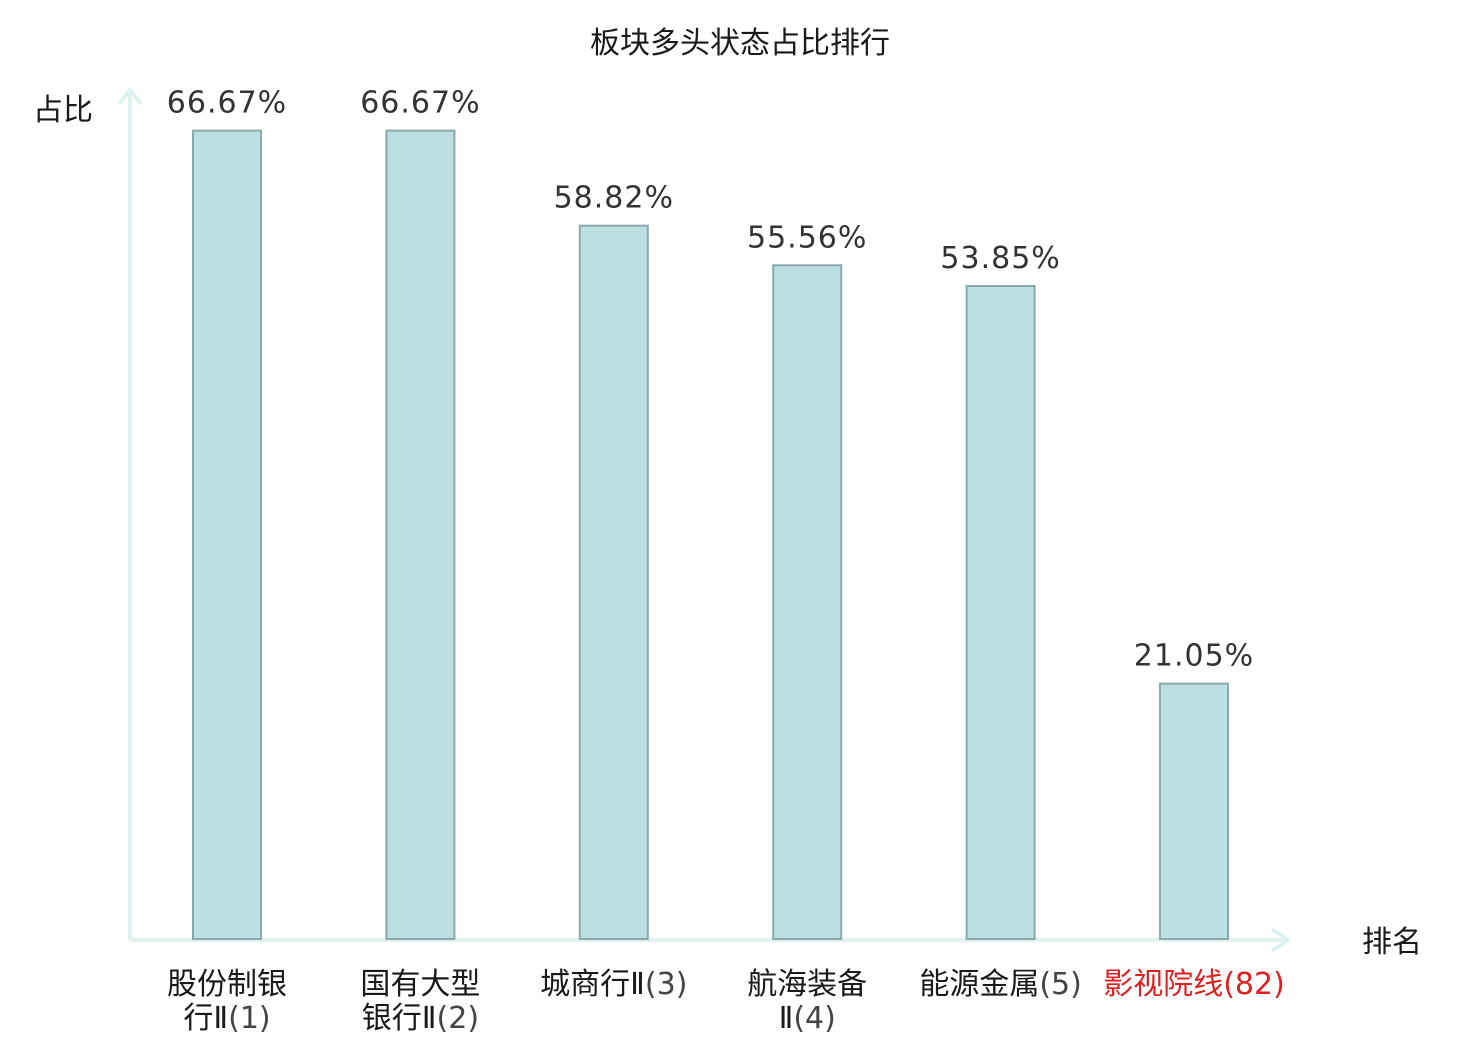 The height and width of the screenshot is (1045, 1480). What do you see at coordinates (420, 1001) in the screenshot?
I see `category-label: 国有大型银行Ⅱ(2)` at bounding box center [420, 1001].